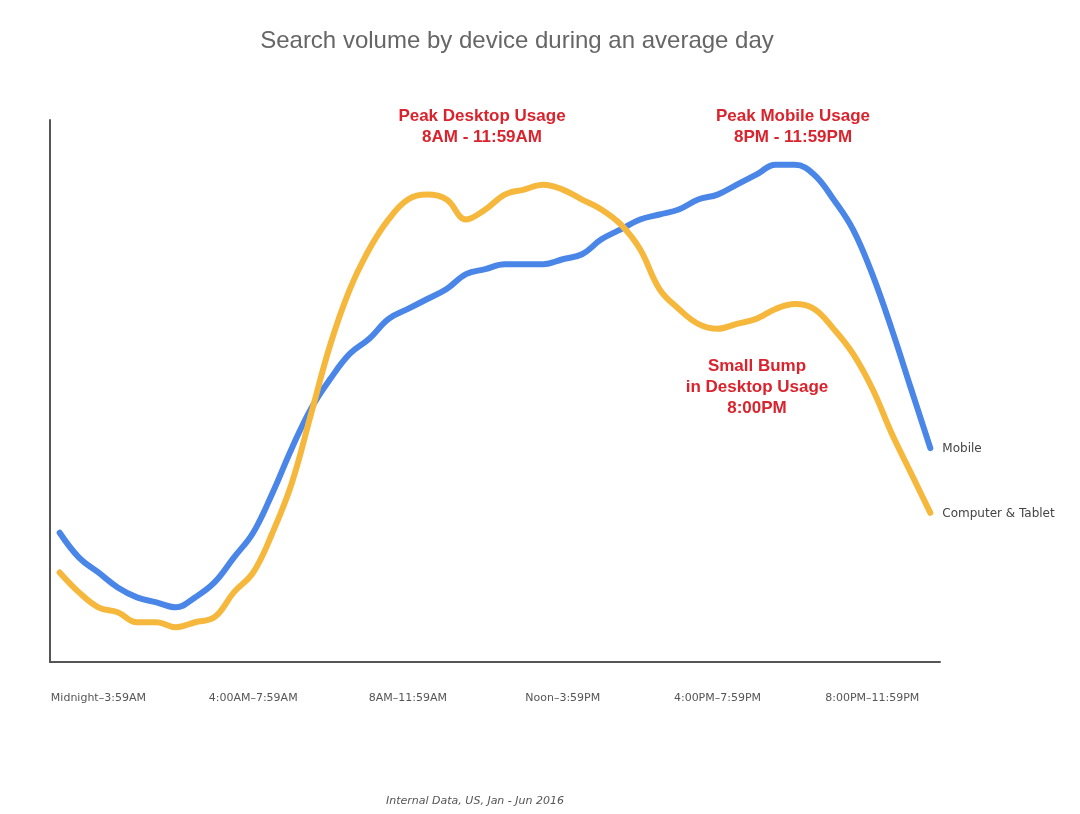  What do you see at coordinates (517, 39) in the screenshot?
I see `chart-title: Search volume by device during an average day` at bounding box center [517, 39].